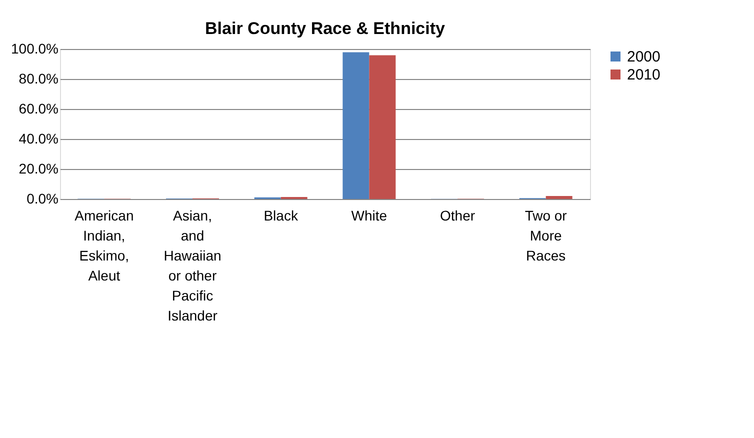 This screenshot has height=438, width=754. What do you see at coordinates (458, 216) in the screenshot?
I see `x-tick-label: Other` at bounding box center [458, 216].